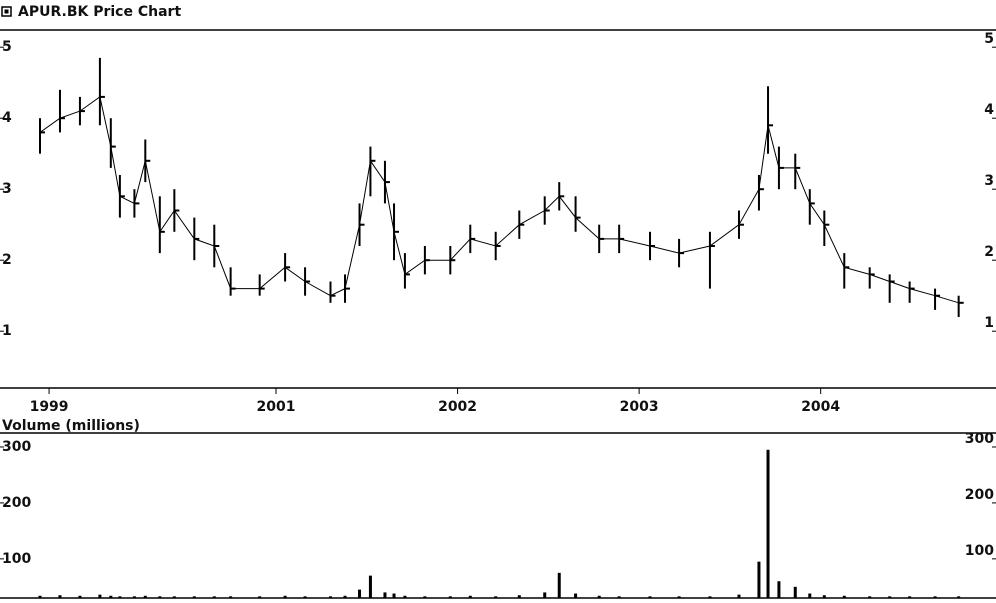 This screenshot has height=603, width=996. What do you see at coordinates (989, 181) in the screenshot?
I see `y2-tick-label: 3` at bounding box center [989, 181].